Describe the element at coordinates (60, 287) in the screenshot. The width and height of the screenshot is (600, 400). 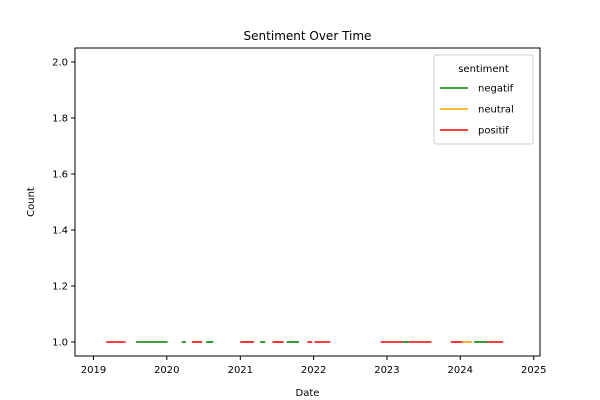
I see `y-tick-label: 1.2` at that location.